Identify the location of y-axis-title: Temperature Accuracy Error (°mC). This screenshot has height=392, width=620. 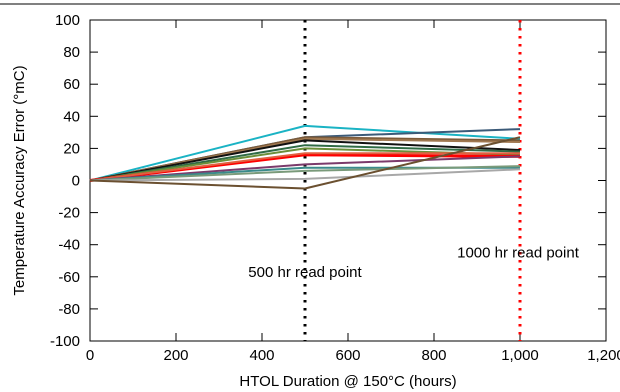
(19, 180).